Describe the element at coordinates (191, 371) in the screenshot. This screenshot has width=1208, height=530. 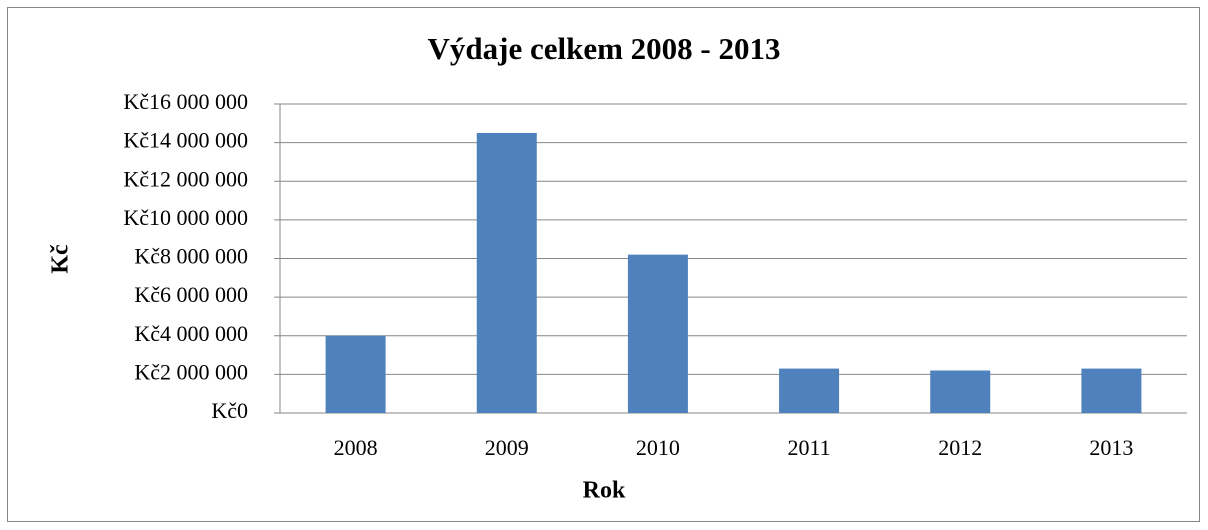
I see `y-tick-label: Kč2 000 000` at that location.